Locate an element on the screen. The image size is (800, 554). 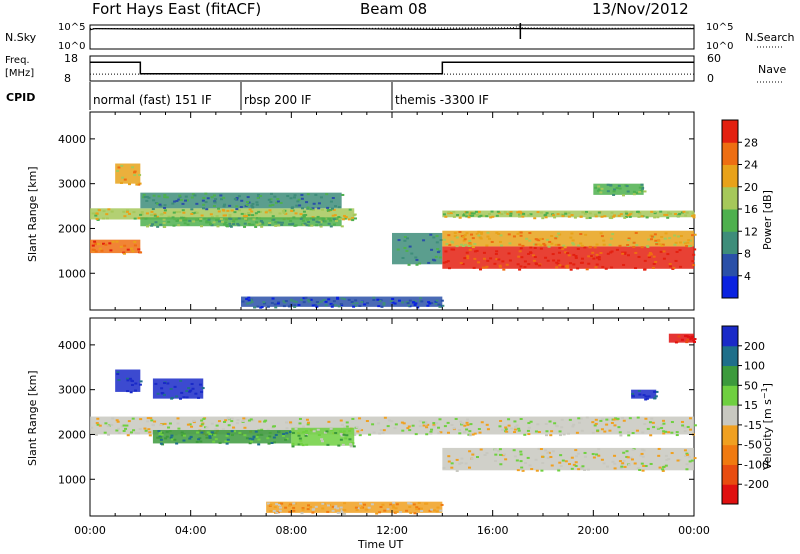
colorbar-swatch is located at coordinates (730, 474).